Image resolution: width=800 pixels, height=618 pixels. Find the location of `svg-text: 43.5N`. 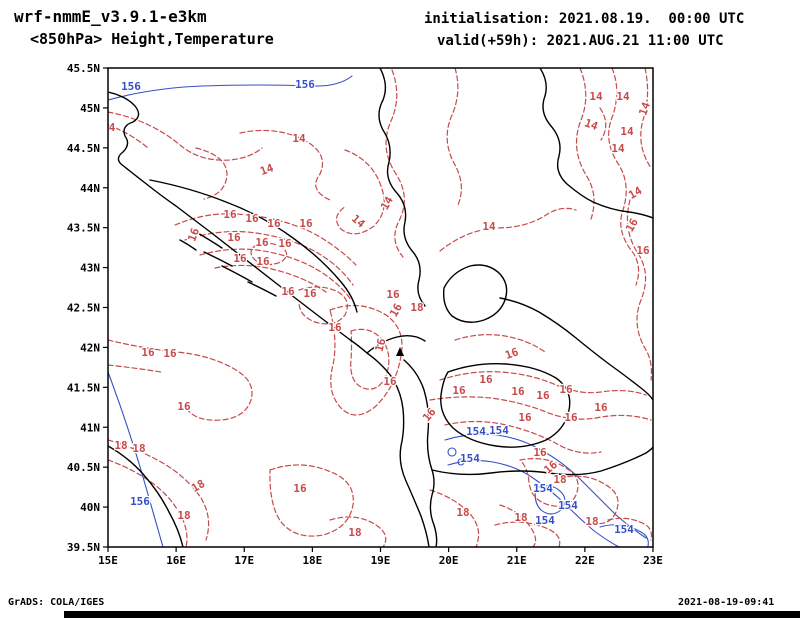

svg-text: 43.5N is located at coordinates (83, 228).